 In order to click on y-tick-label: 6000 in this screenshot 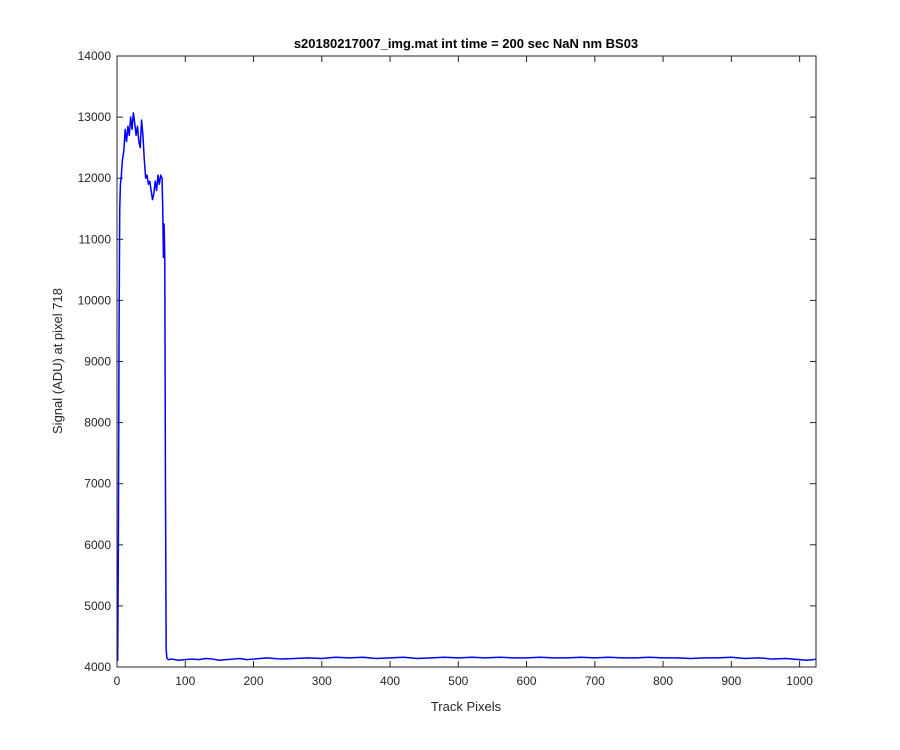, I will do `click(97, 545)`.